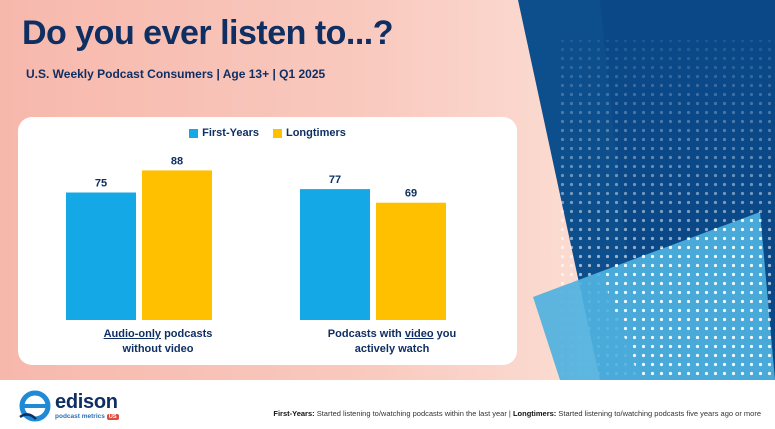  Describe the element at coordinates (101, 184) in the screenshot. I see `data-label-first-years-cat-1: 75` at that location.